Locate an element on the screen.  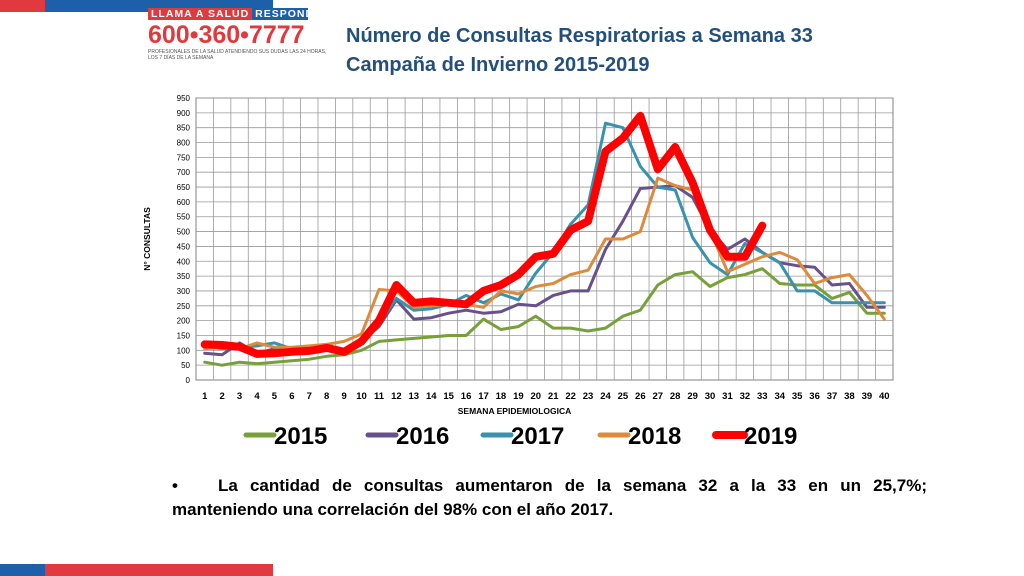
x-tick-label: 25 is located at coordinates (623, 396).